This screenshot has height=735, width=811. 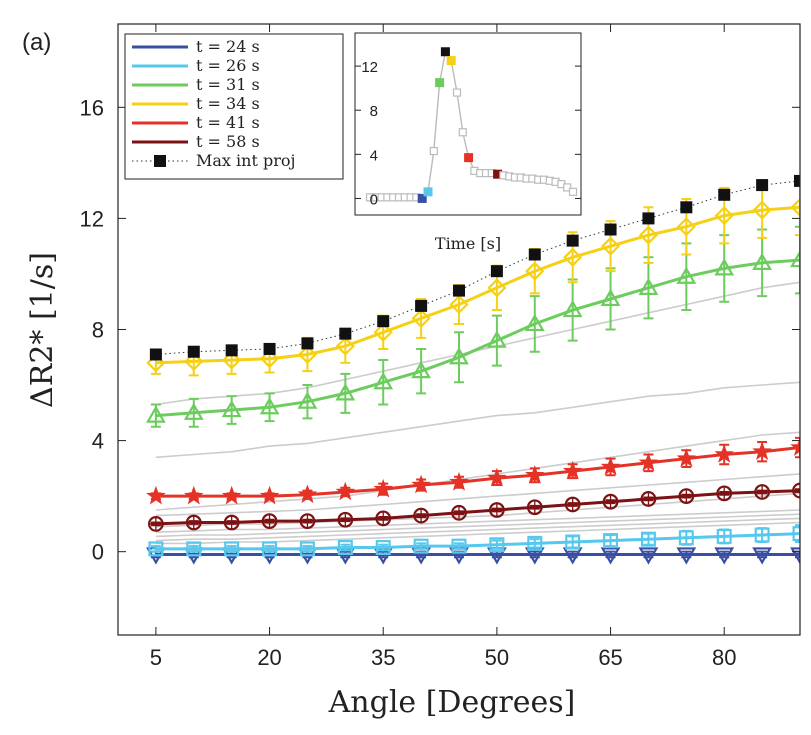 I want to click on legend-label: t = 24 s, so click(x=228, y=46).